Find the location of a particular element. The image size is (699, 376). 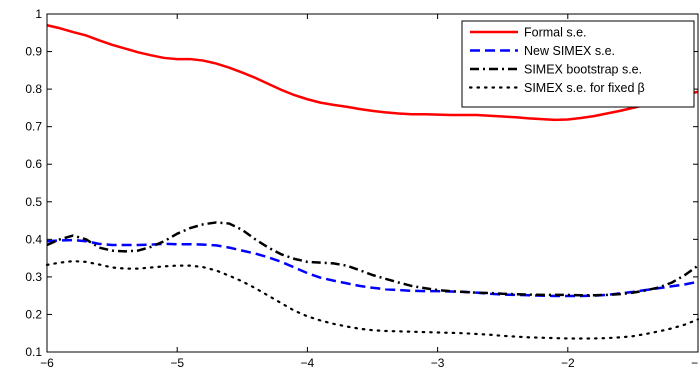

y-tick-label: 0.7 is located at coordinates (33, 127).